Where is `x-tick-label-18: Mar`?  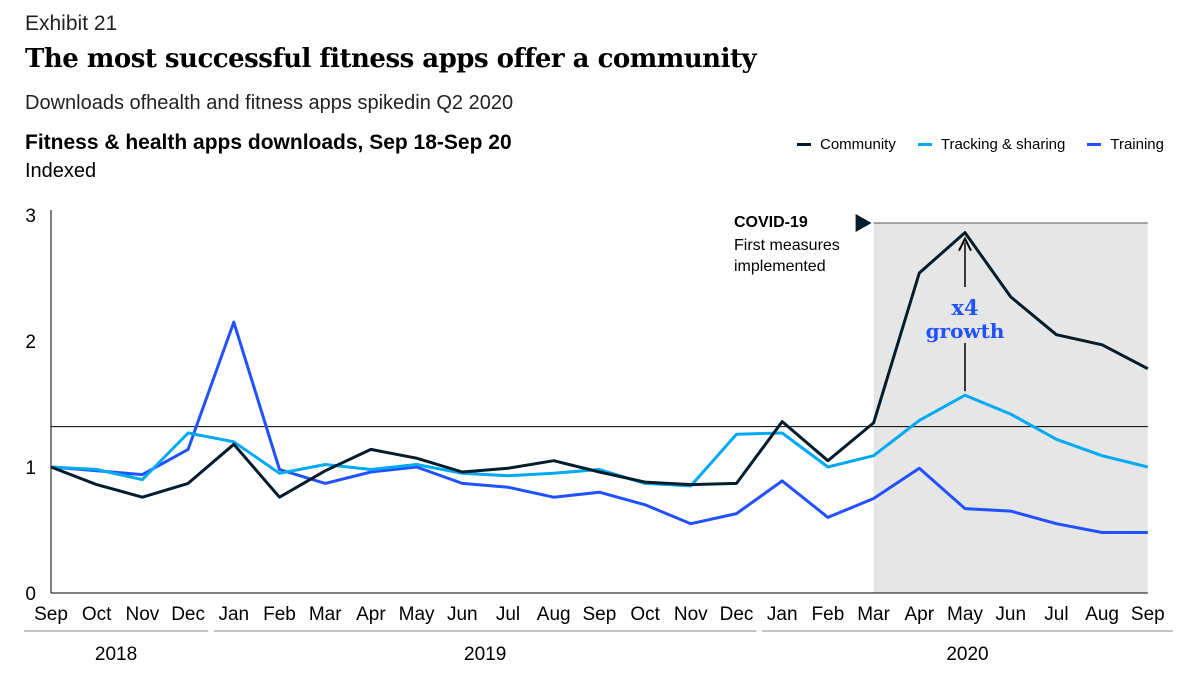 x-tick-label-18: Mar is located at coordinates (873, 614).